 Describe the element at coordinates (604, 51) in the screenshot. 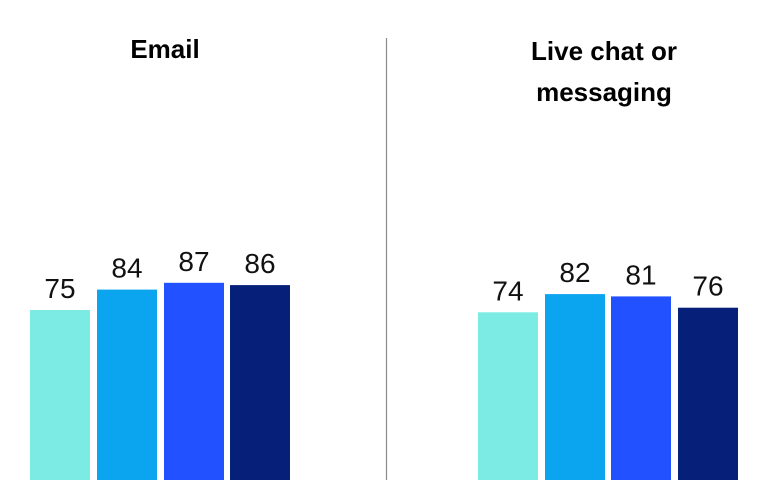

I see `panel-title: Live chat or` at that location.